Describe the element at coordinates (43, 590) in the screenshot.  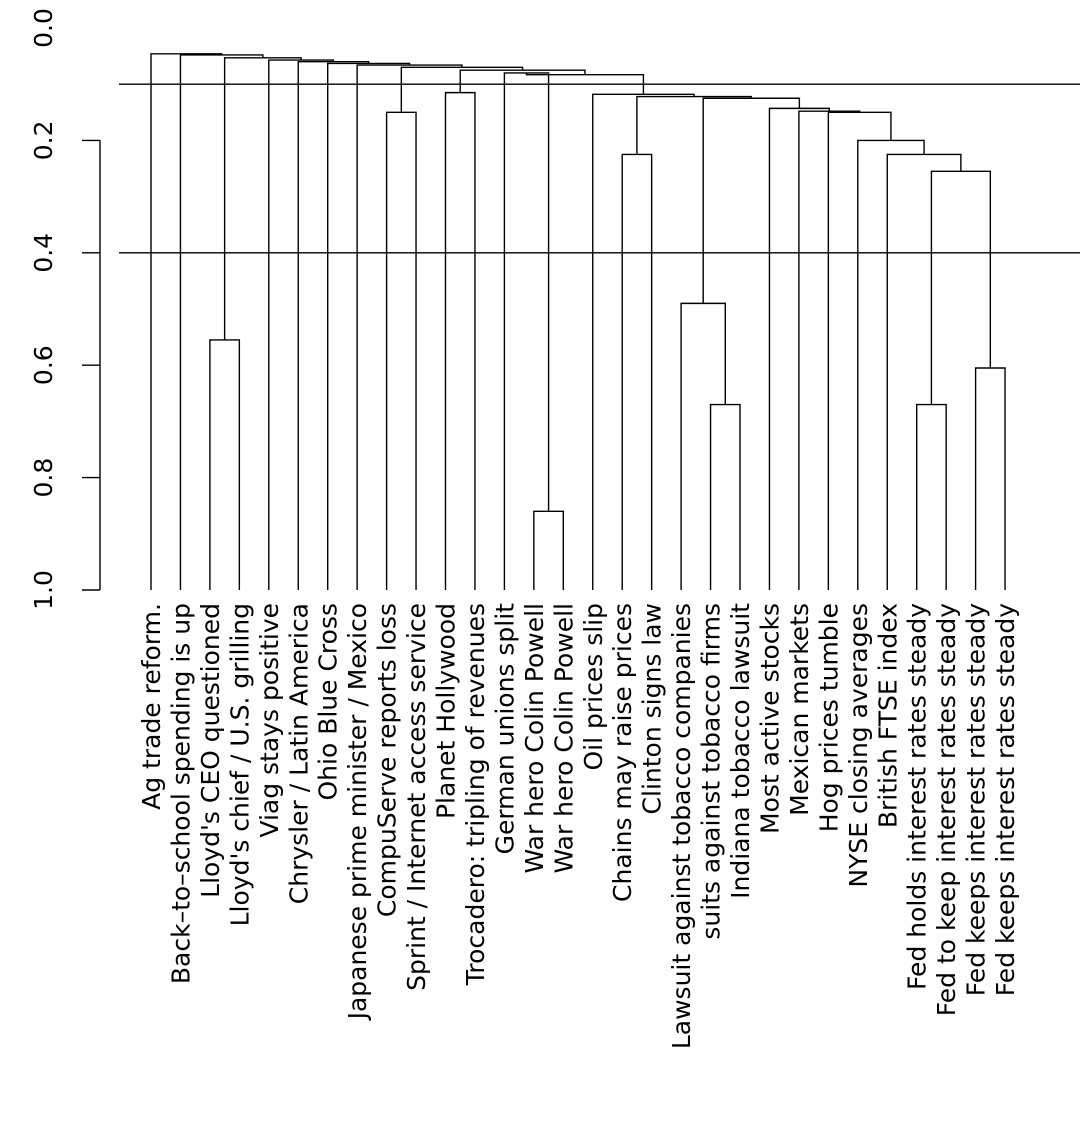
I see `y-tick-label: 1.0` at that location.